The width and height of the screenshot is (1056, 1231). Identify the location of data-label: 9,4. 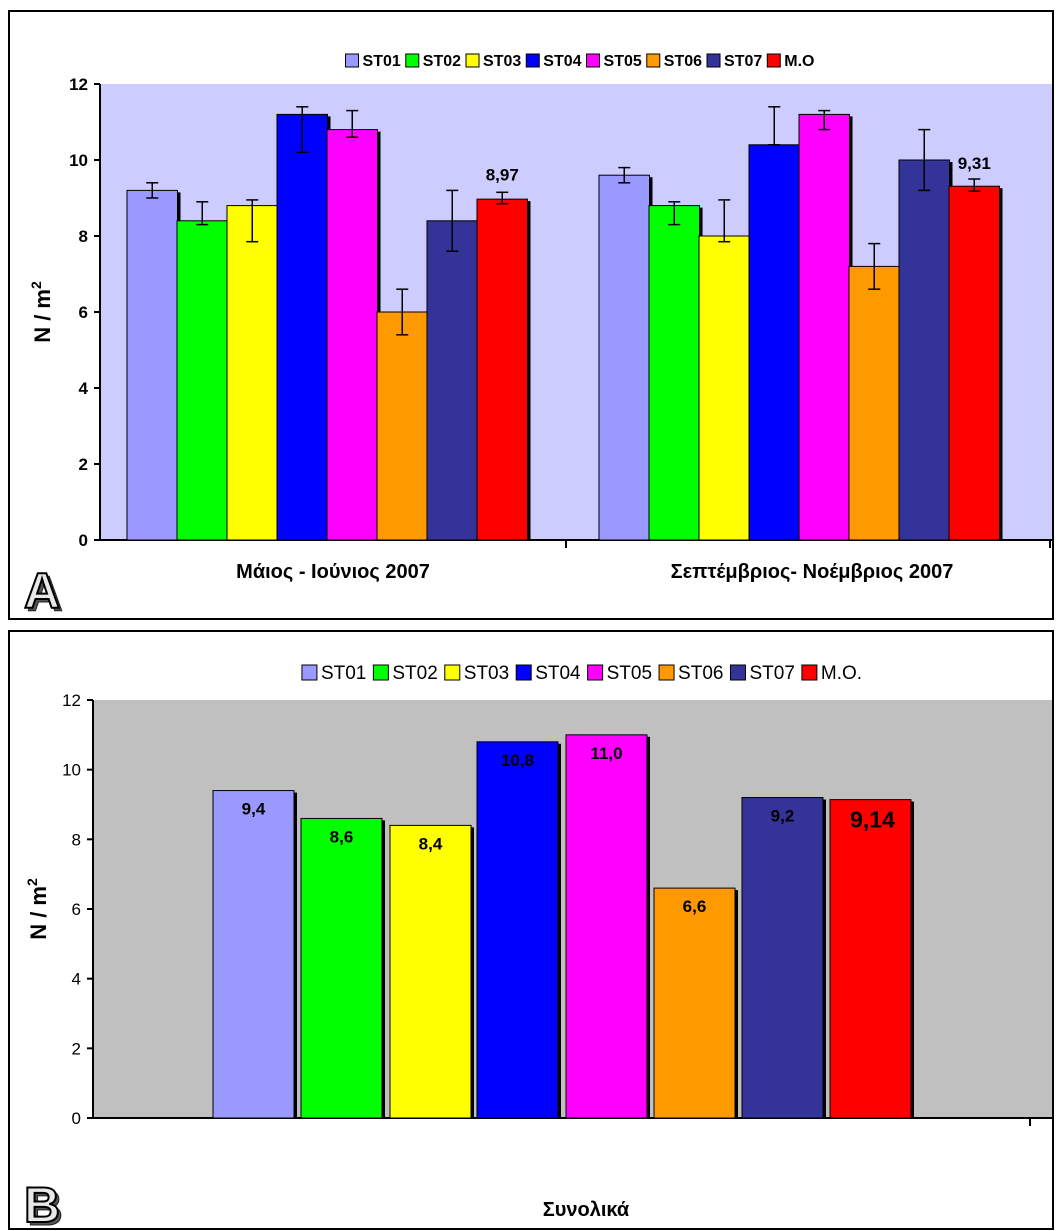
(254, 809).